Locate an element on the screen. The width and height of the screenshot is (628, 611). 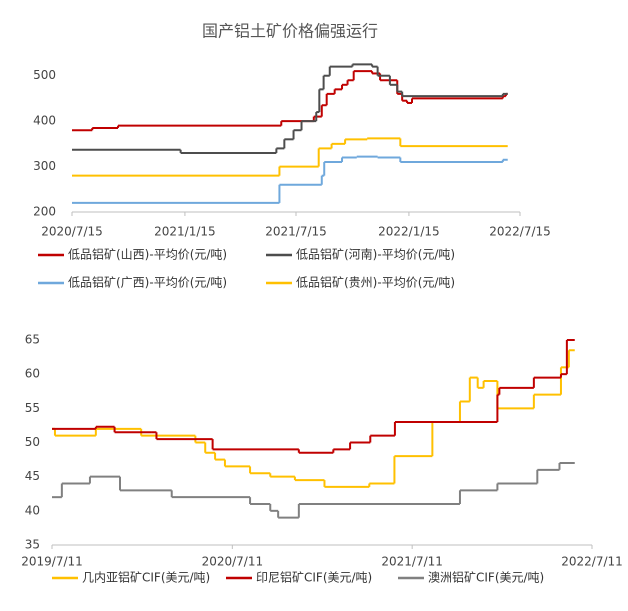
x-tick-label: 2021/7/11 is located at coordinates (412, 562).